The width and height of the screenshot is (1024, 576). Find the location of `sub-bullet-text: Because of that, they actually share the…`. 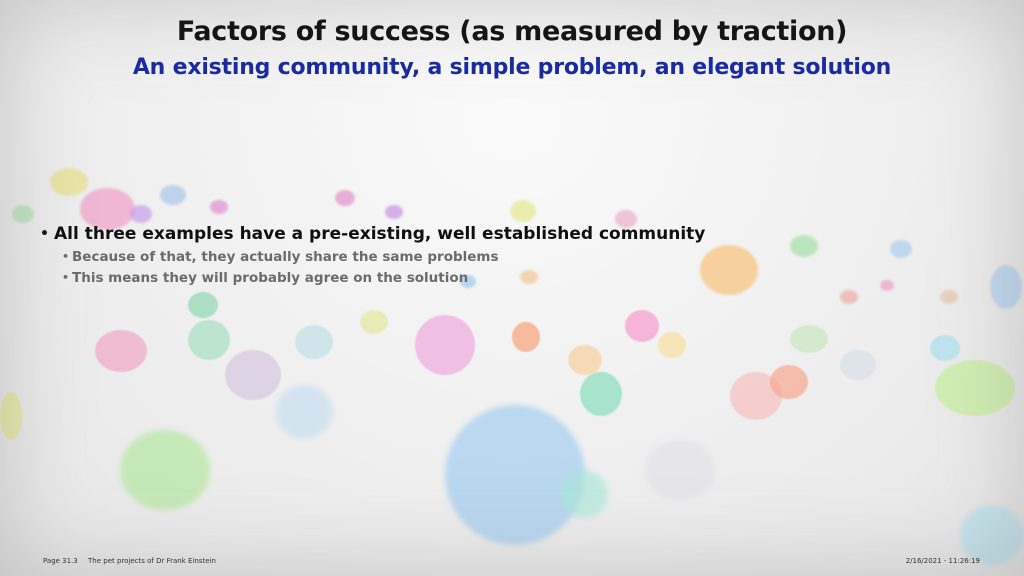

sub-bullet-text: Because of that, they actually share the… is located at coordinates (285, 256).